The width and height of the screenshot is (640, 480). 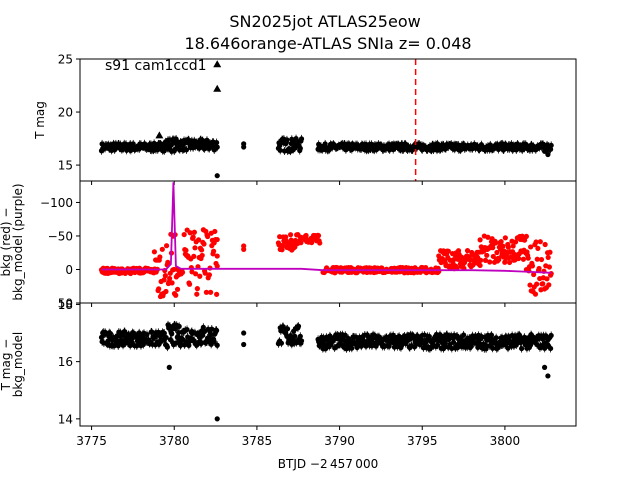 I want to click on panel-annotation: s91 cam1ccd1, so click(x=156, y=66).